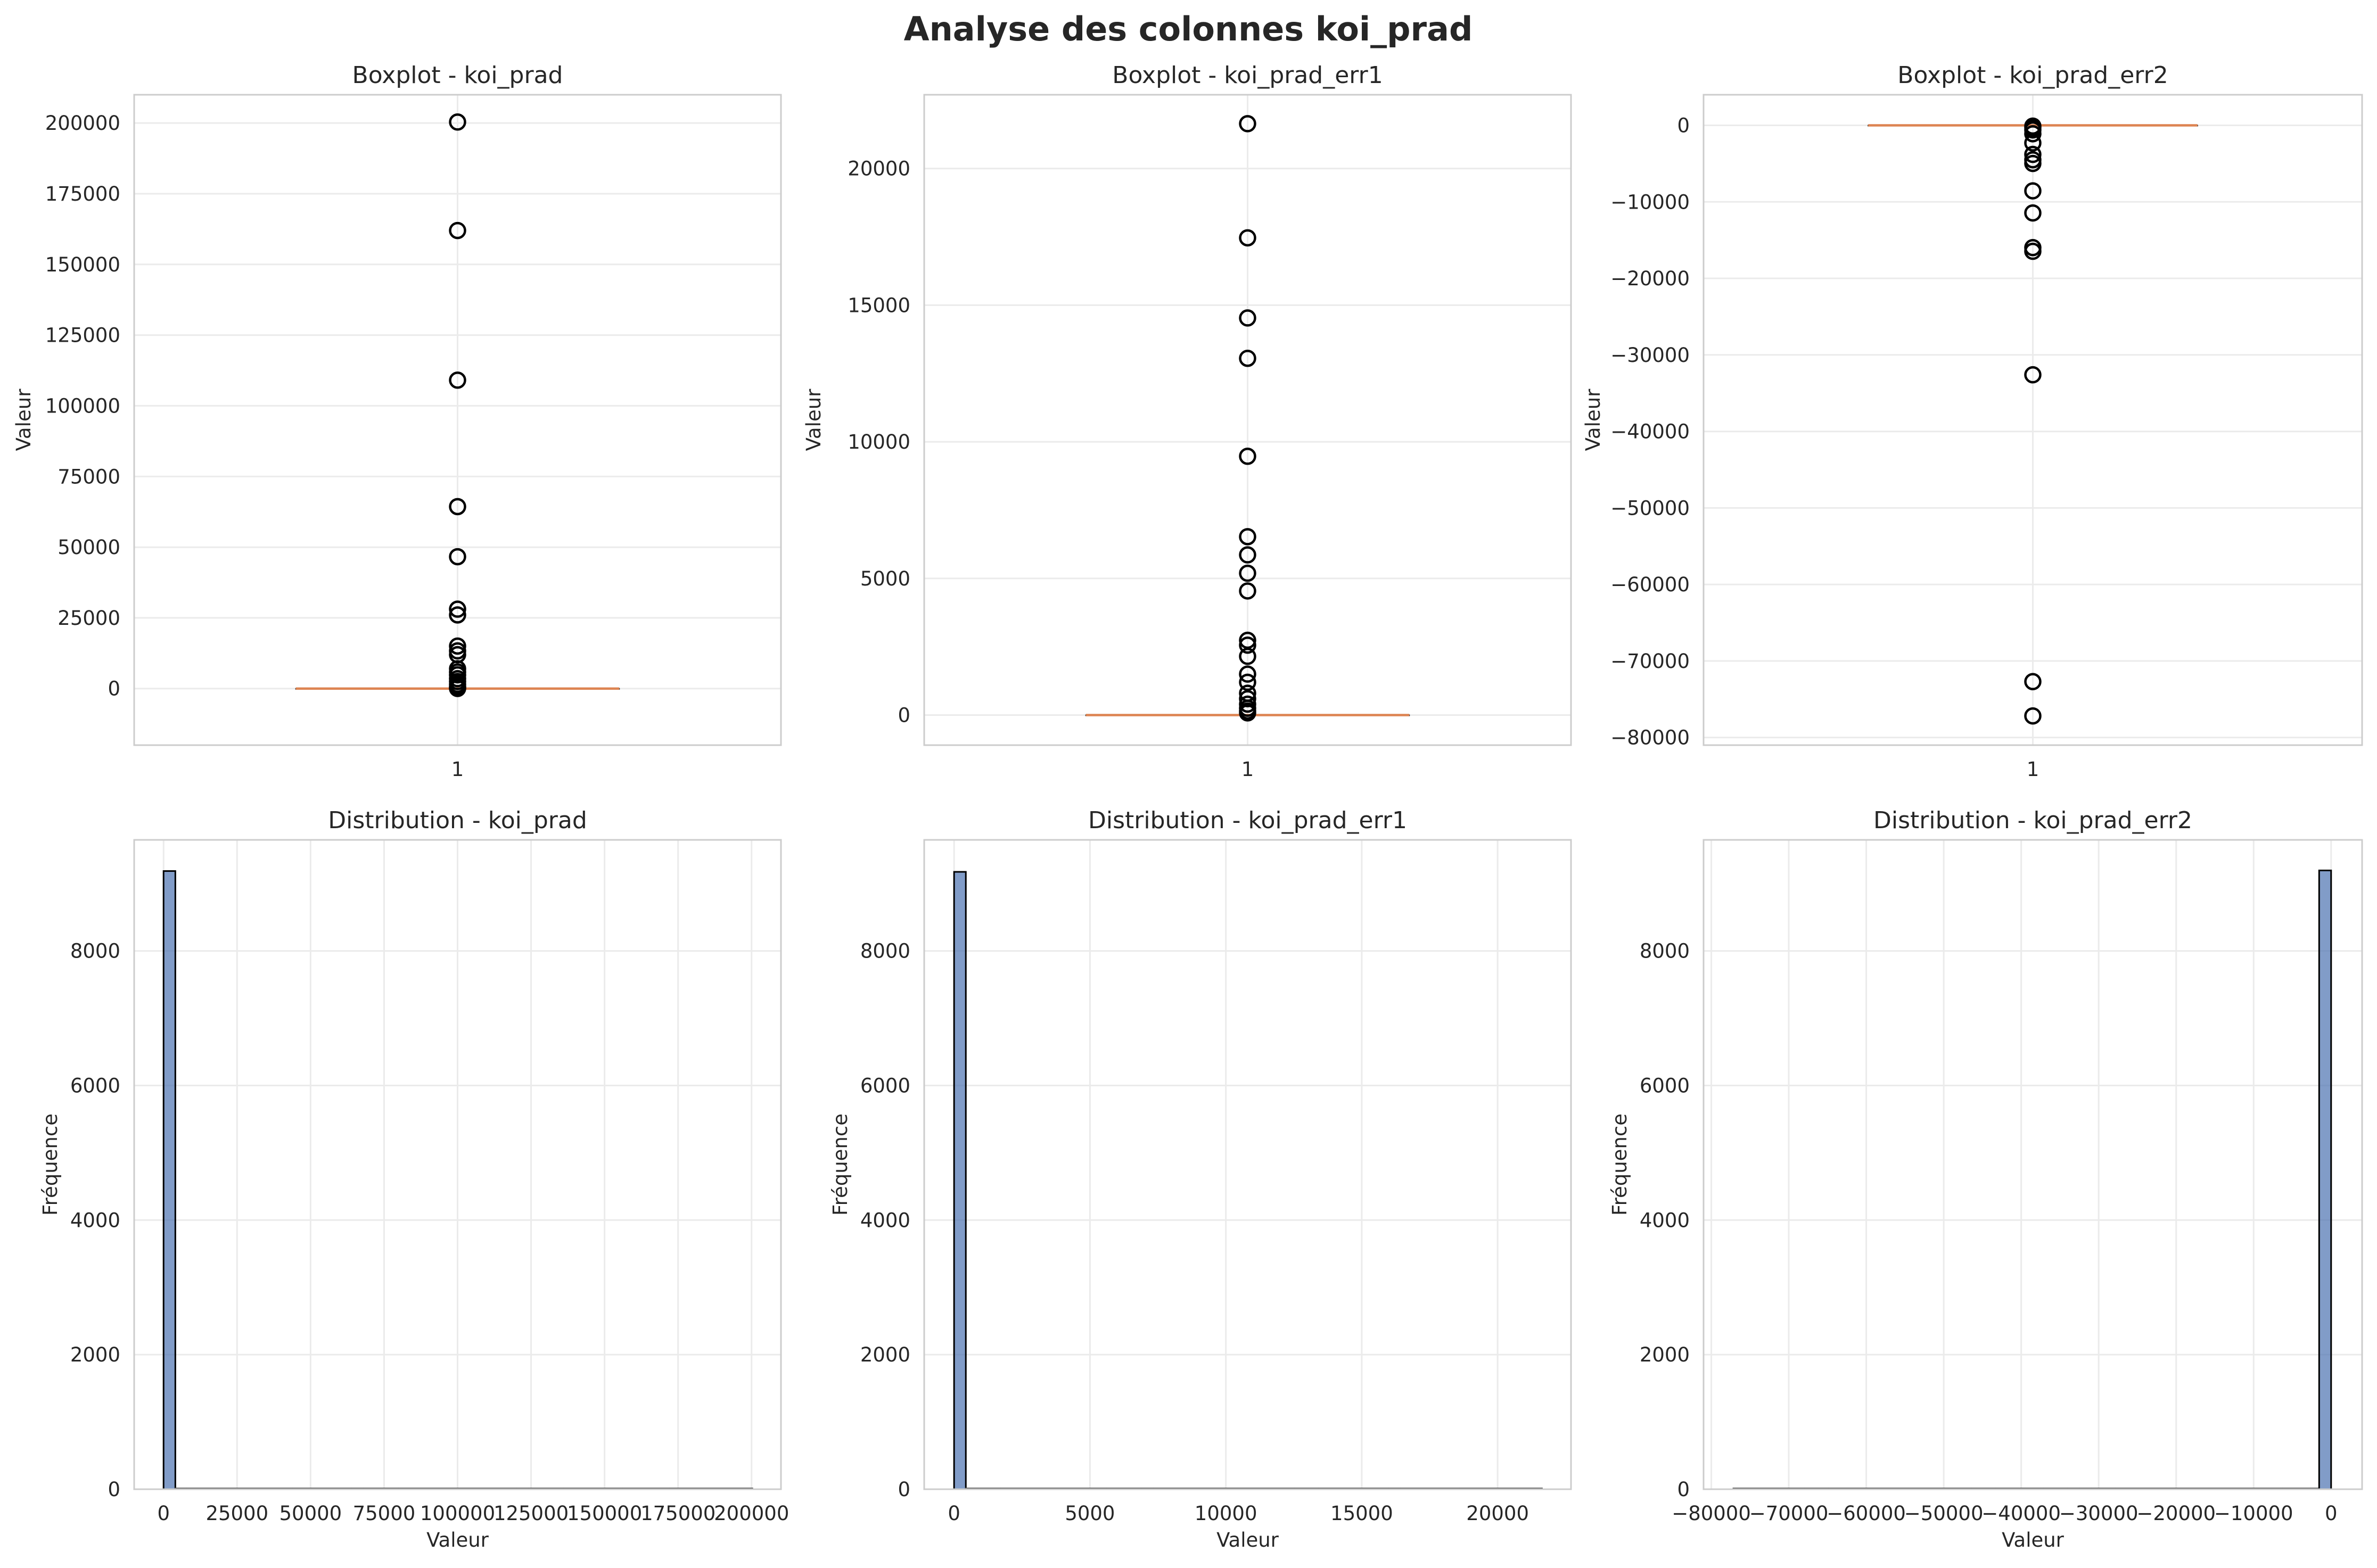 Image resolution: width=2377 pixels, height=1568 pixels. Describe the element at coordinates (89, 548) in the screenshot. I see `y-tick-label: 50000` at that location.